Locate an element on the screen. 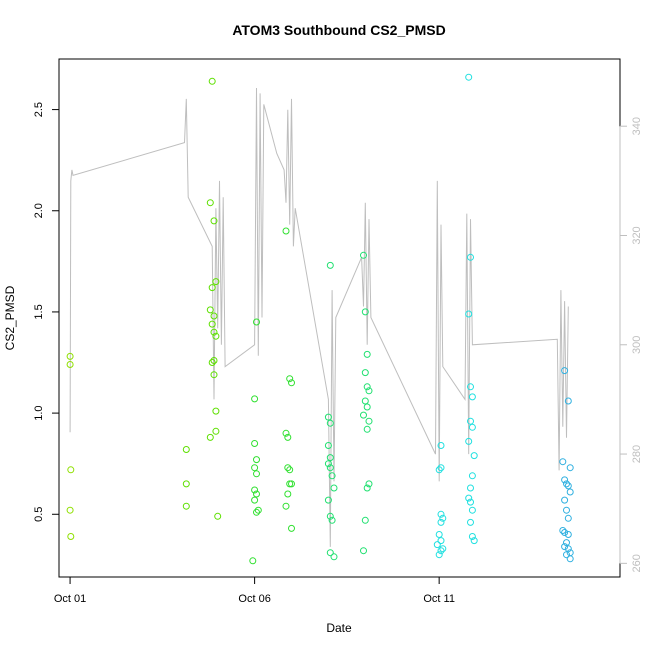  y-tick-label: 1.0 is located at coordinates (39, 412).